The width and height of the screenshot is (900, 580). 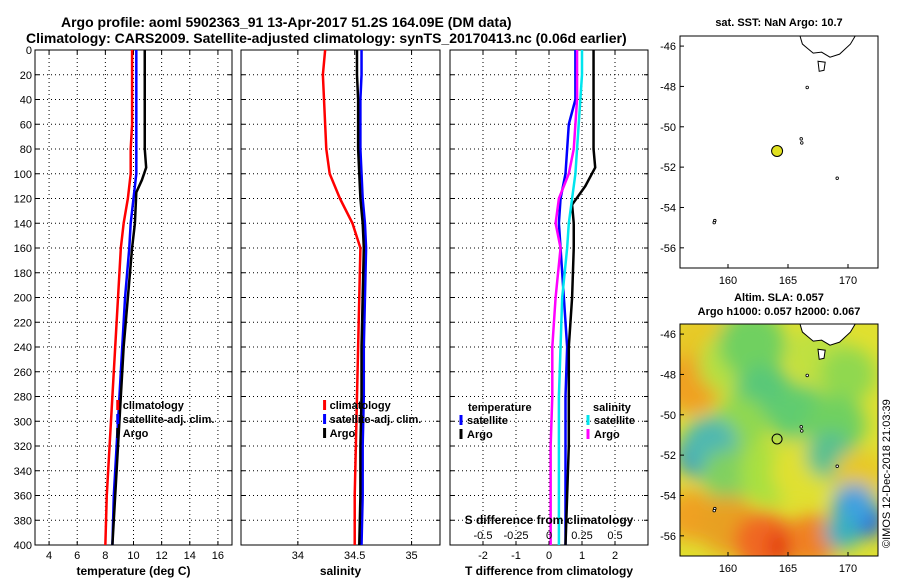 What do you see at coordinates (26, 125) in the screenshot?
I see `y-tick-label: 60` at bounding box center [26, 125].